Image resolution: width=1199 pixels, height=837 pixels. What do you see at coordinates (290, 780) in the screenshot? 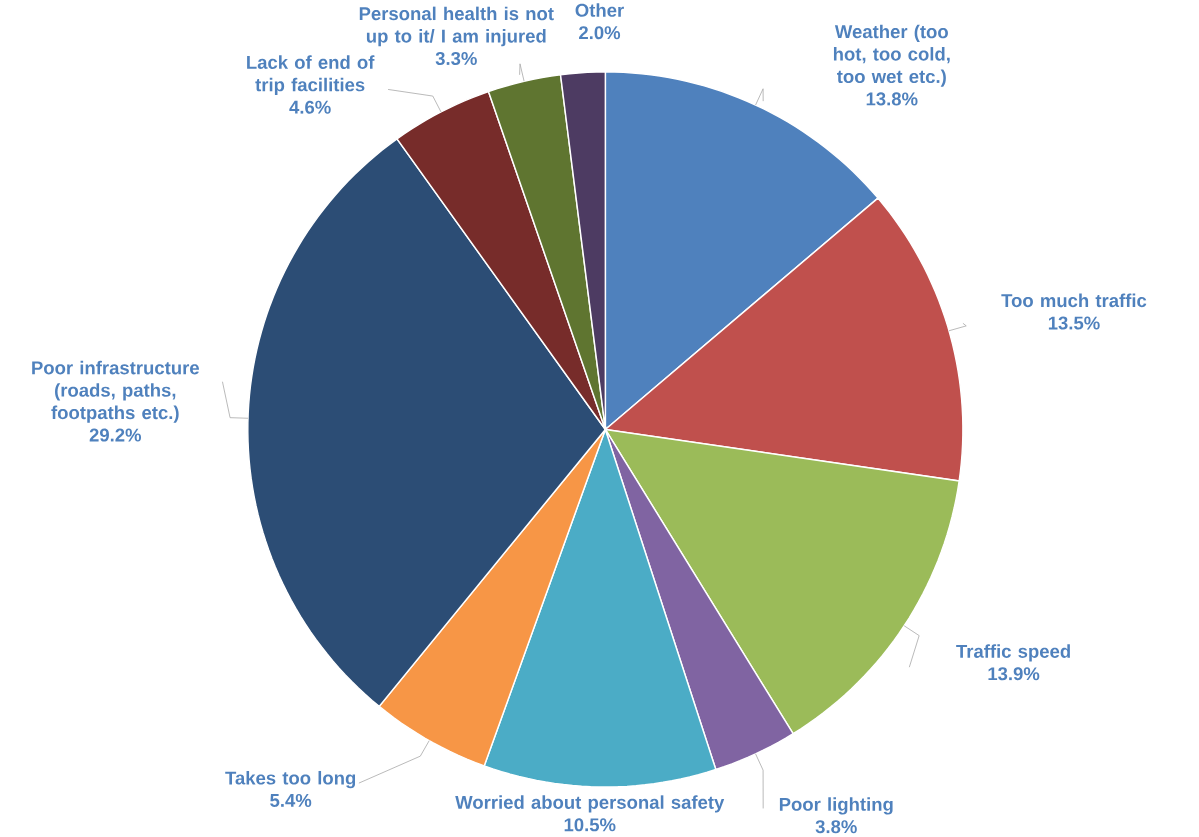
I see `slice-label: Takes too long` at bounding box center [290, 780].